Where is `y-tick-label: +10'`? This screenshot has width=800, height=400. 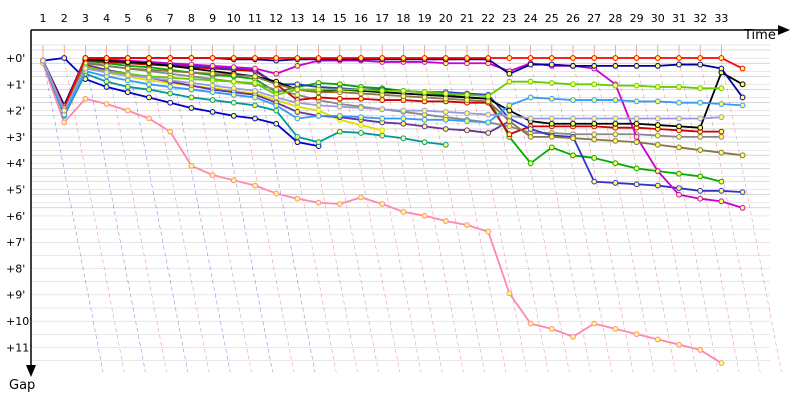 y-tick-label: +10' is located at coordinates (19, 321).